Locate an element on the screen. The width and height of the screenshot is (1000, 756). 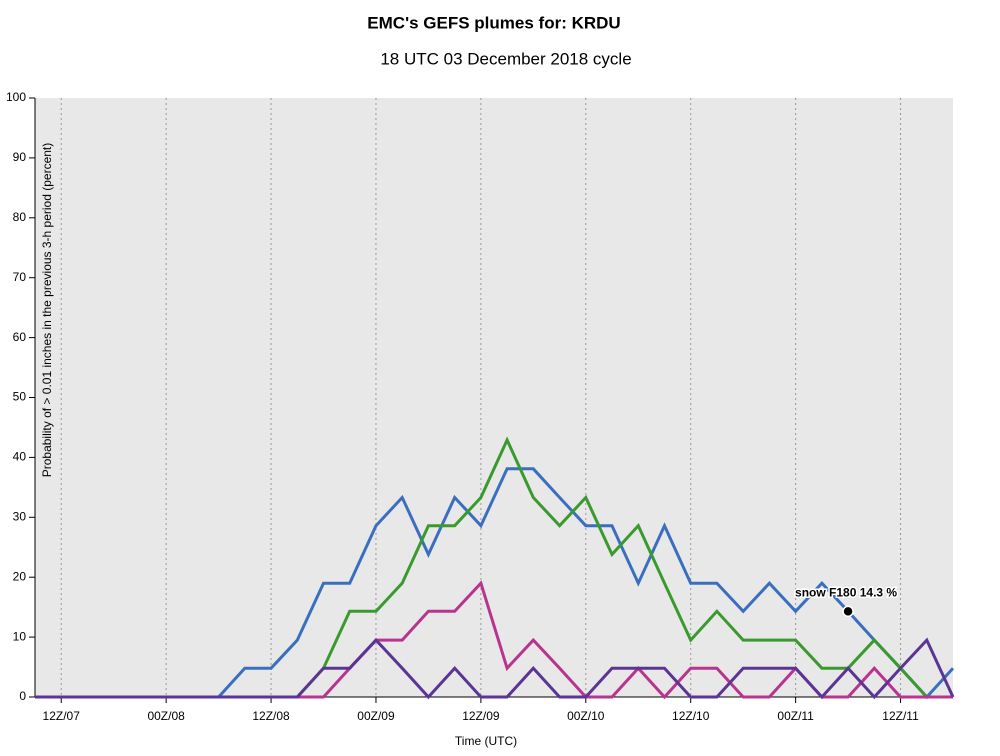
x-tick-label: 12Z/08 is located at coordinates (271, 716).